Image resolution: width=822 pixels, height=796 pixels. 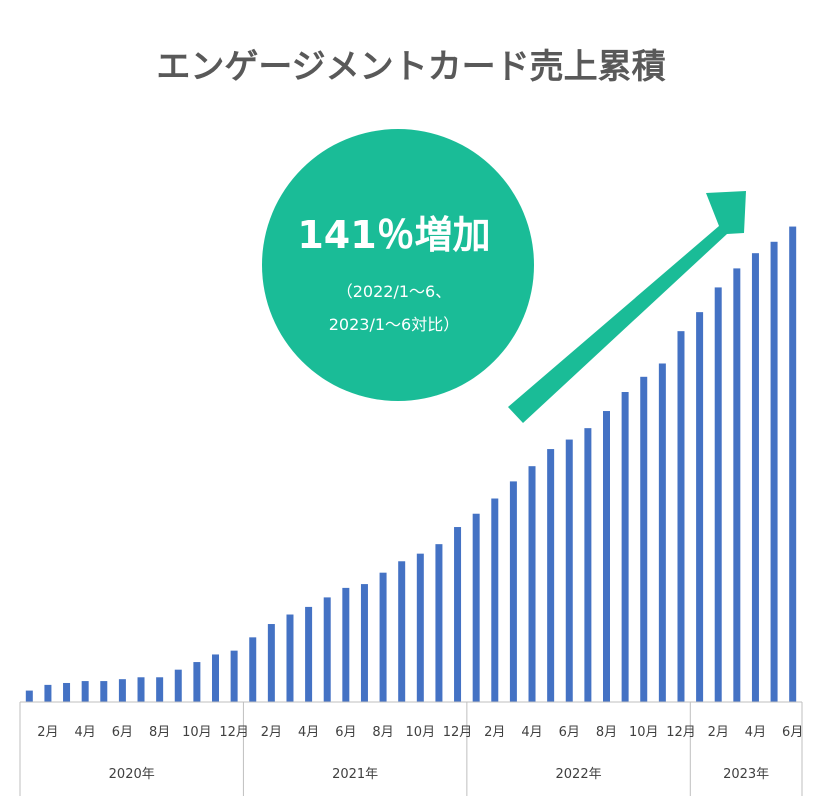 I want to click on tick-label-18: 2月, so click(x=718, y=732).